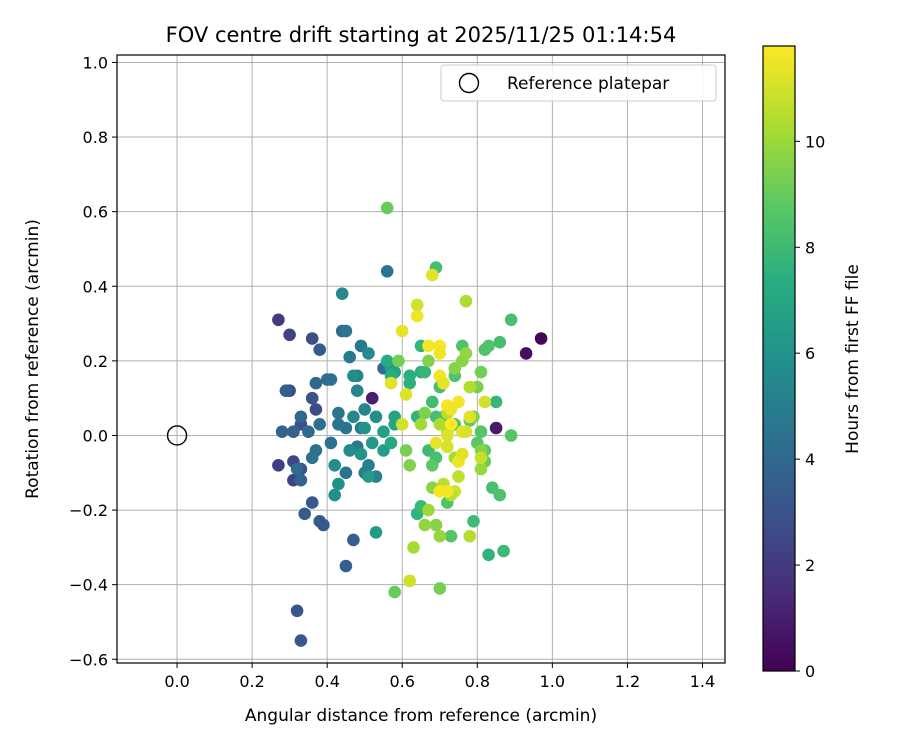 The height and width of the screenshot is (750, 900). I want to click on colorbar-tick-label: 2, so click(810, 565).